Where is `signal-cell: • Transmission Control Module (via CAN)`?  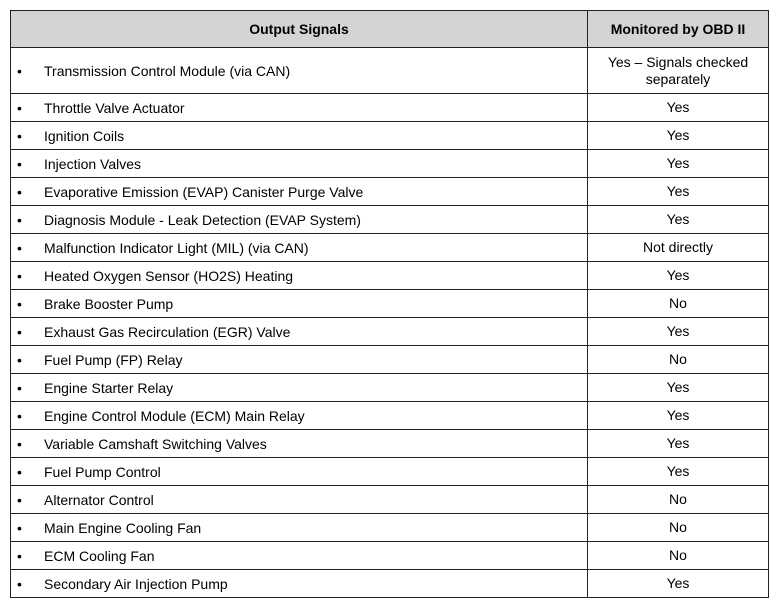 signal-cell: • Transmission Control Module (via CAN) is located at coordinates (299, 70).